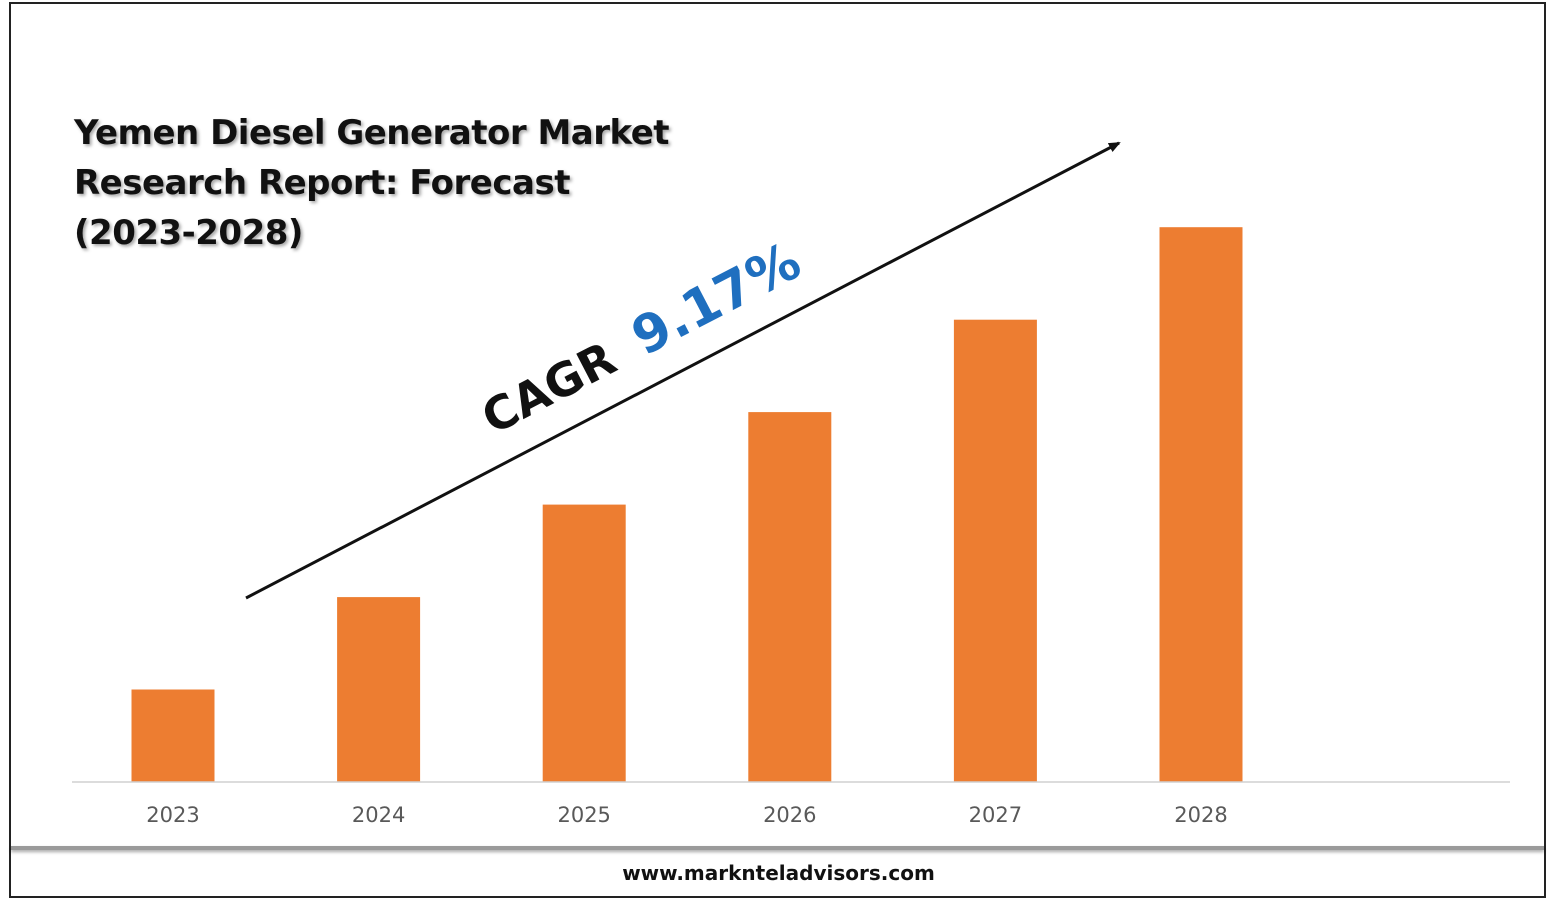  I want to click on bar-2028, so click(1201, 504).